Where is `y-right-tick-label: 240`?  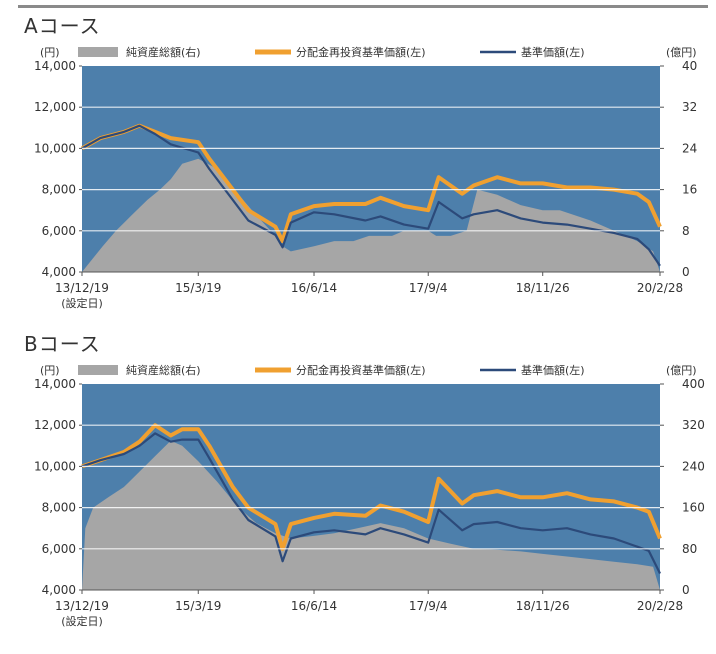 y-right-tick-label: 240 is located at coordinates (693, 466).